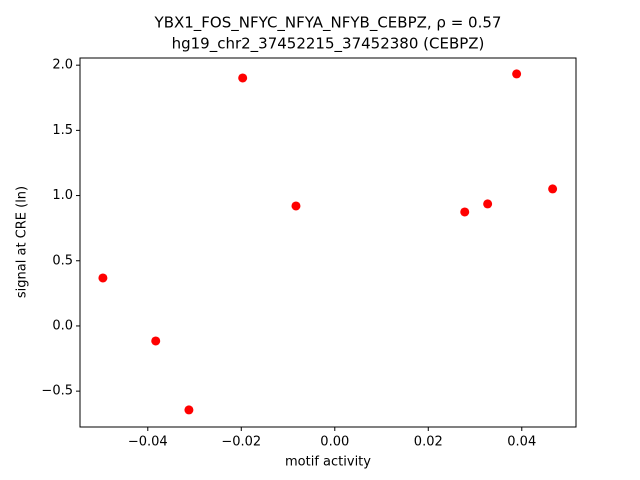 This screenshot has height=480, width=640. Describe the element at coordinates (328, 44) in the screenshot. I see `chart-subtitle: hg19_chr2_37452215_37452380 (CEBPZ)` at that location.